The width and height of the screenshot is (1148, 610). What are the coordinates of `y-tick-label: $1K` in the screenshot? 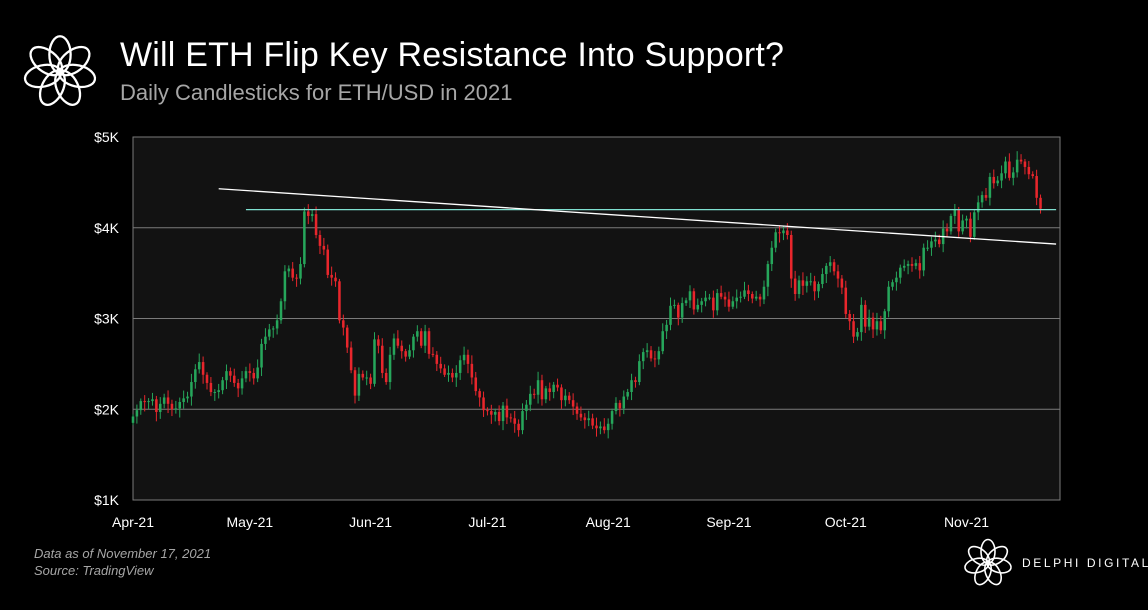 It's located at (107, 500).